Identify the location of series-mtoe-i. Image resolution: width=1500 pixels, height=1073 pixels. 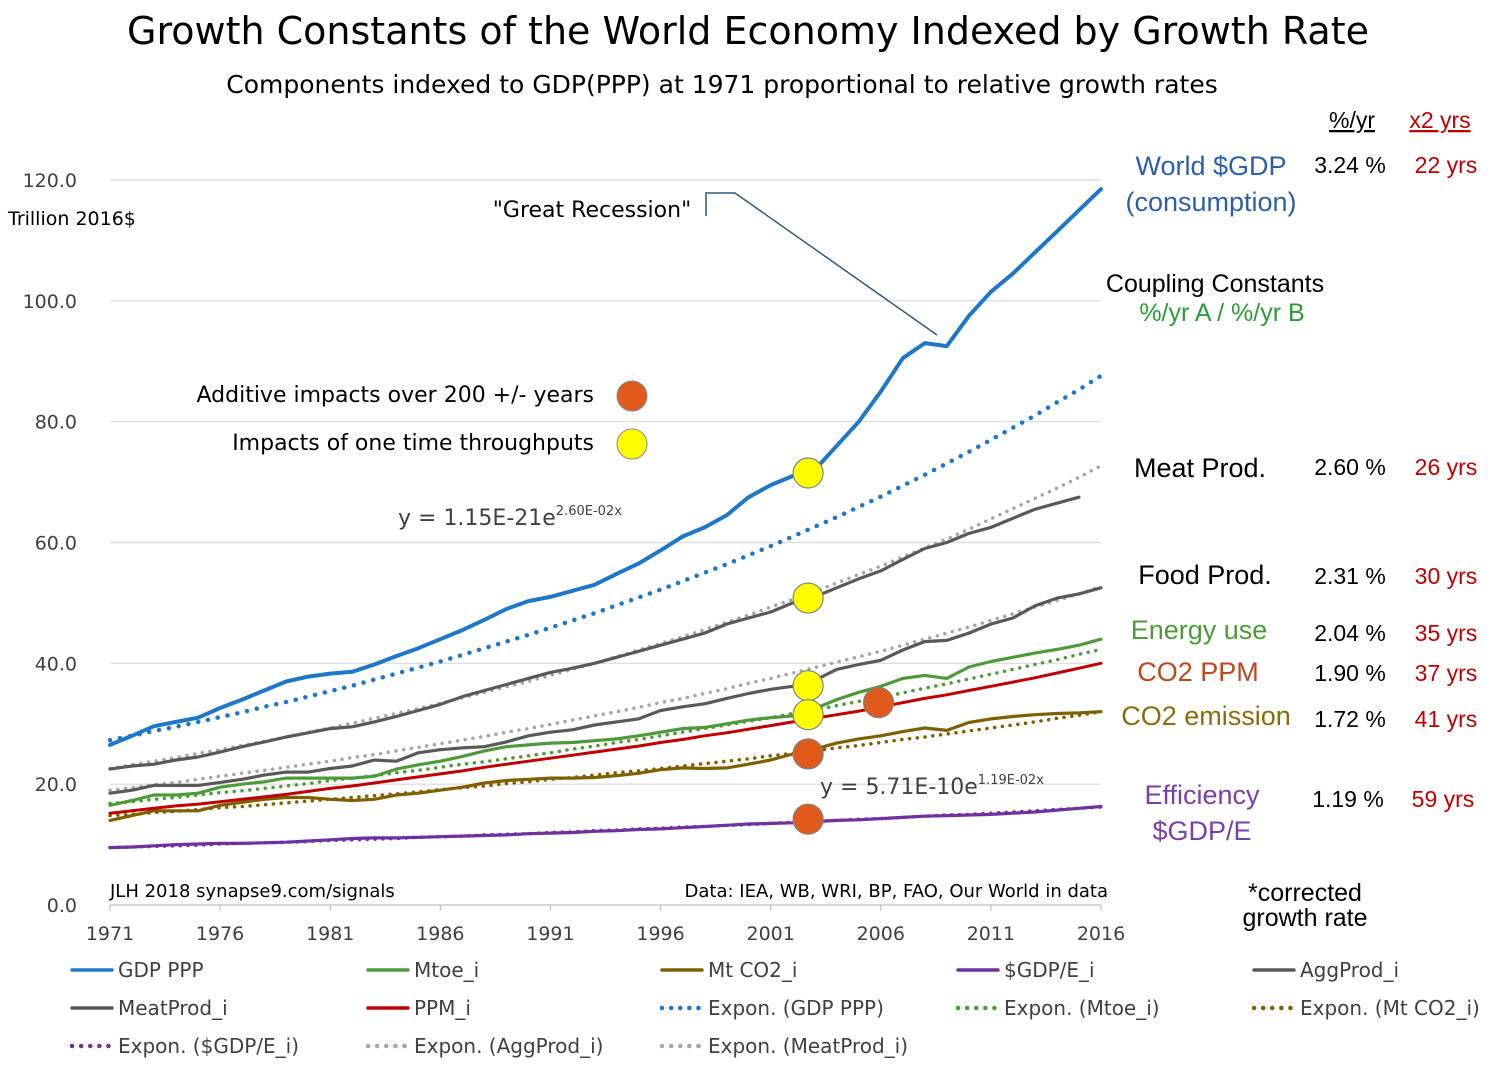
(605, 722).